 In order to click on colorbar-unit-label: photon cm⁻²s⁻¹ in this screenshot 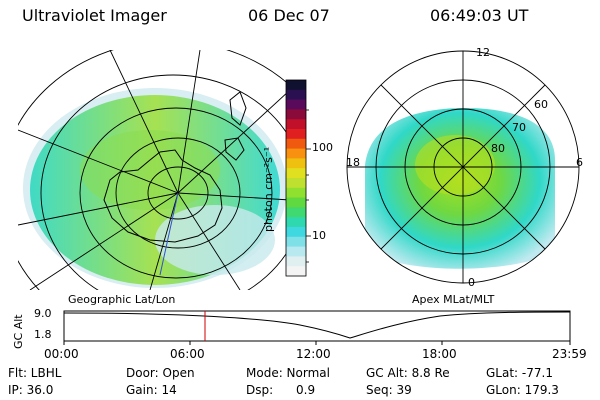, I will do `click(268, 189)`.